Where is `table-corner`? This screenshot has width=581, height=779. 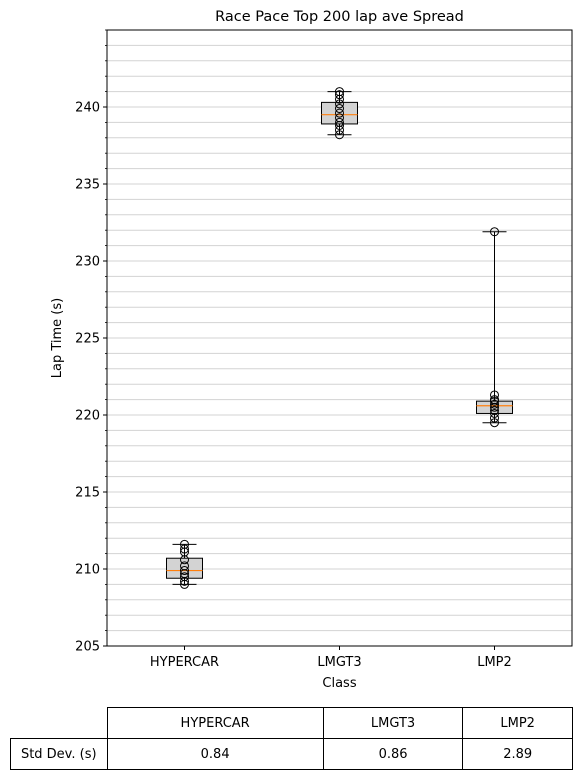
table-corner is located at coordinates (59, 723).